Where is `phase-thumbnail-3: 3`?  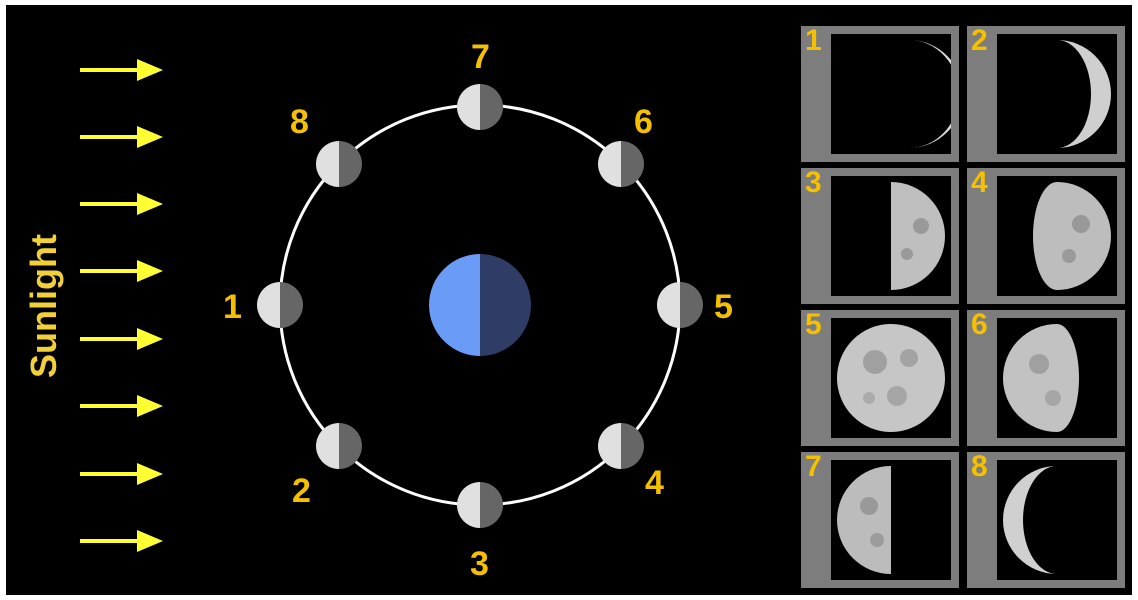 phase-thumbnail-3: 3 is located at coordinates (880, 236).